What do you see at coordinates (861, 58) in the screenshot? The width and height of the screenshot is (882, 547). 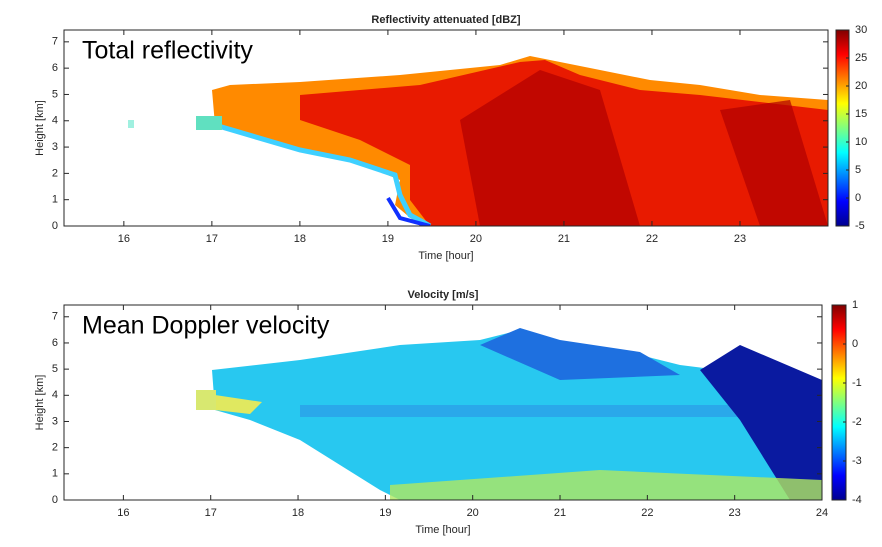 I see `colorbar-tick-label: 25` at bounding box center [861, 58].